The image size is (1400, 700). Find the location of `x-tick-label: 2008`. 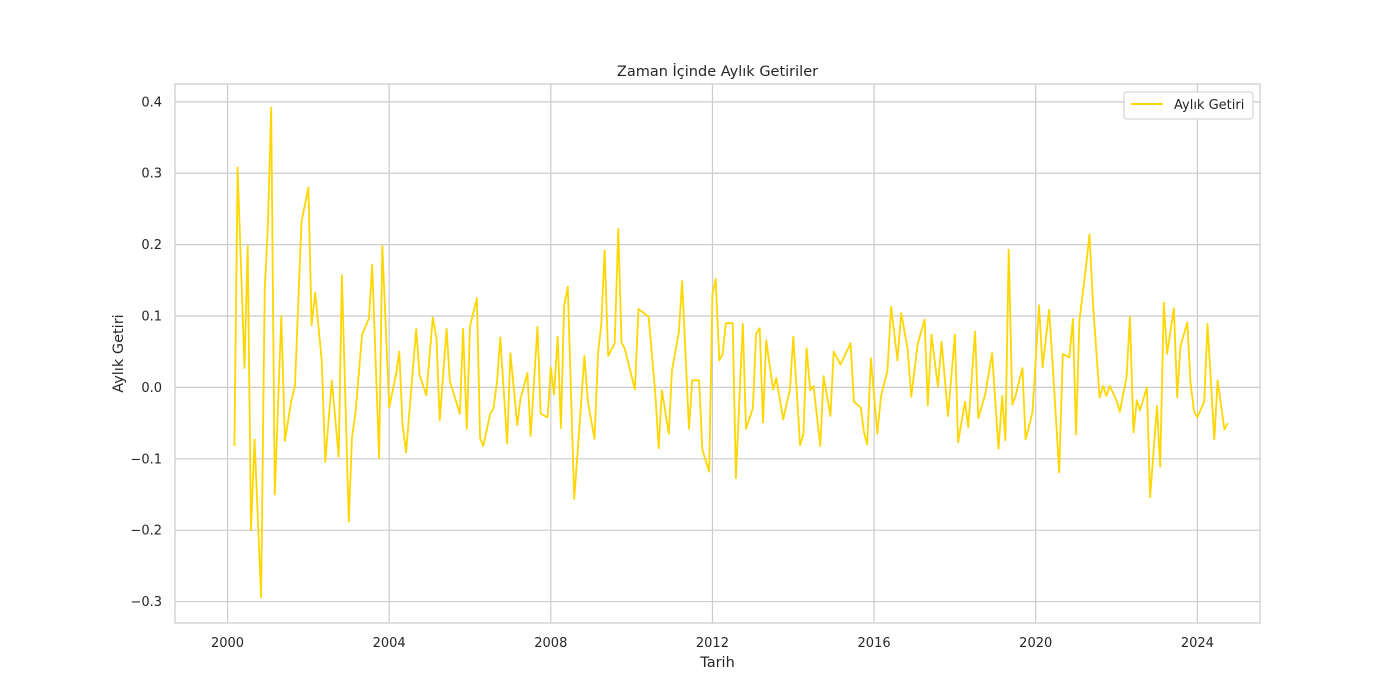

x-tick-label: 2008 is located at coordinates (550, 643).